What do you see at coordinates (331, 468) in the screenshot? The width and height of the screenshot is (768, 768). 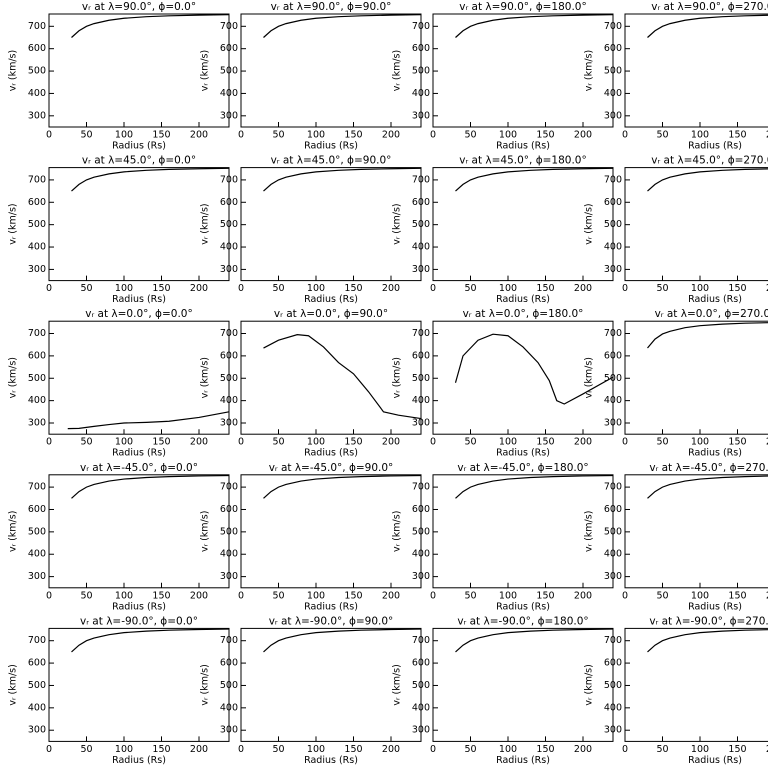 I see `chart-title: vᵣ at λ=-45.0°, ϕ=90.0°` at bounding box center [331, 468].